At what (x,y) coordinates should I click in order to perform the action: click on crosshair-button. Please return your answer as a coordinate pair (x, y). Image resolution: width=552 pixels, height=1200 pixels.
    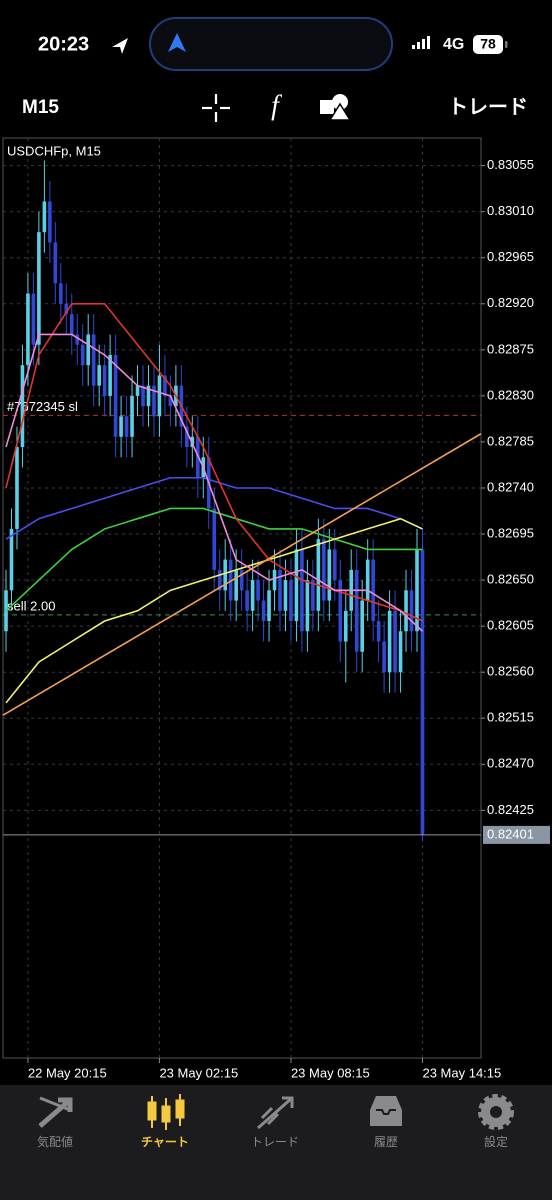
    Looking at the image, I should click on (216, 108).